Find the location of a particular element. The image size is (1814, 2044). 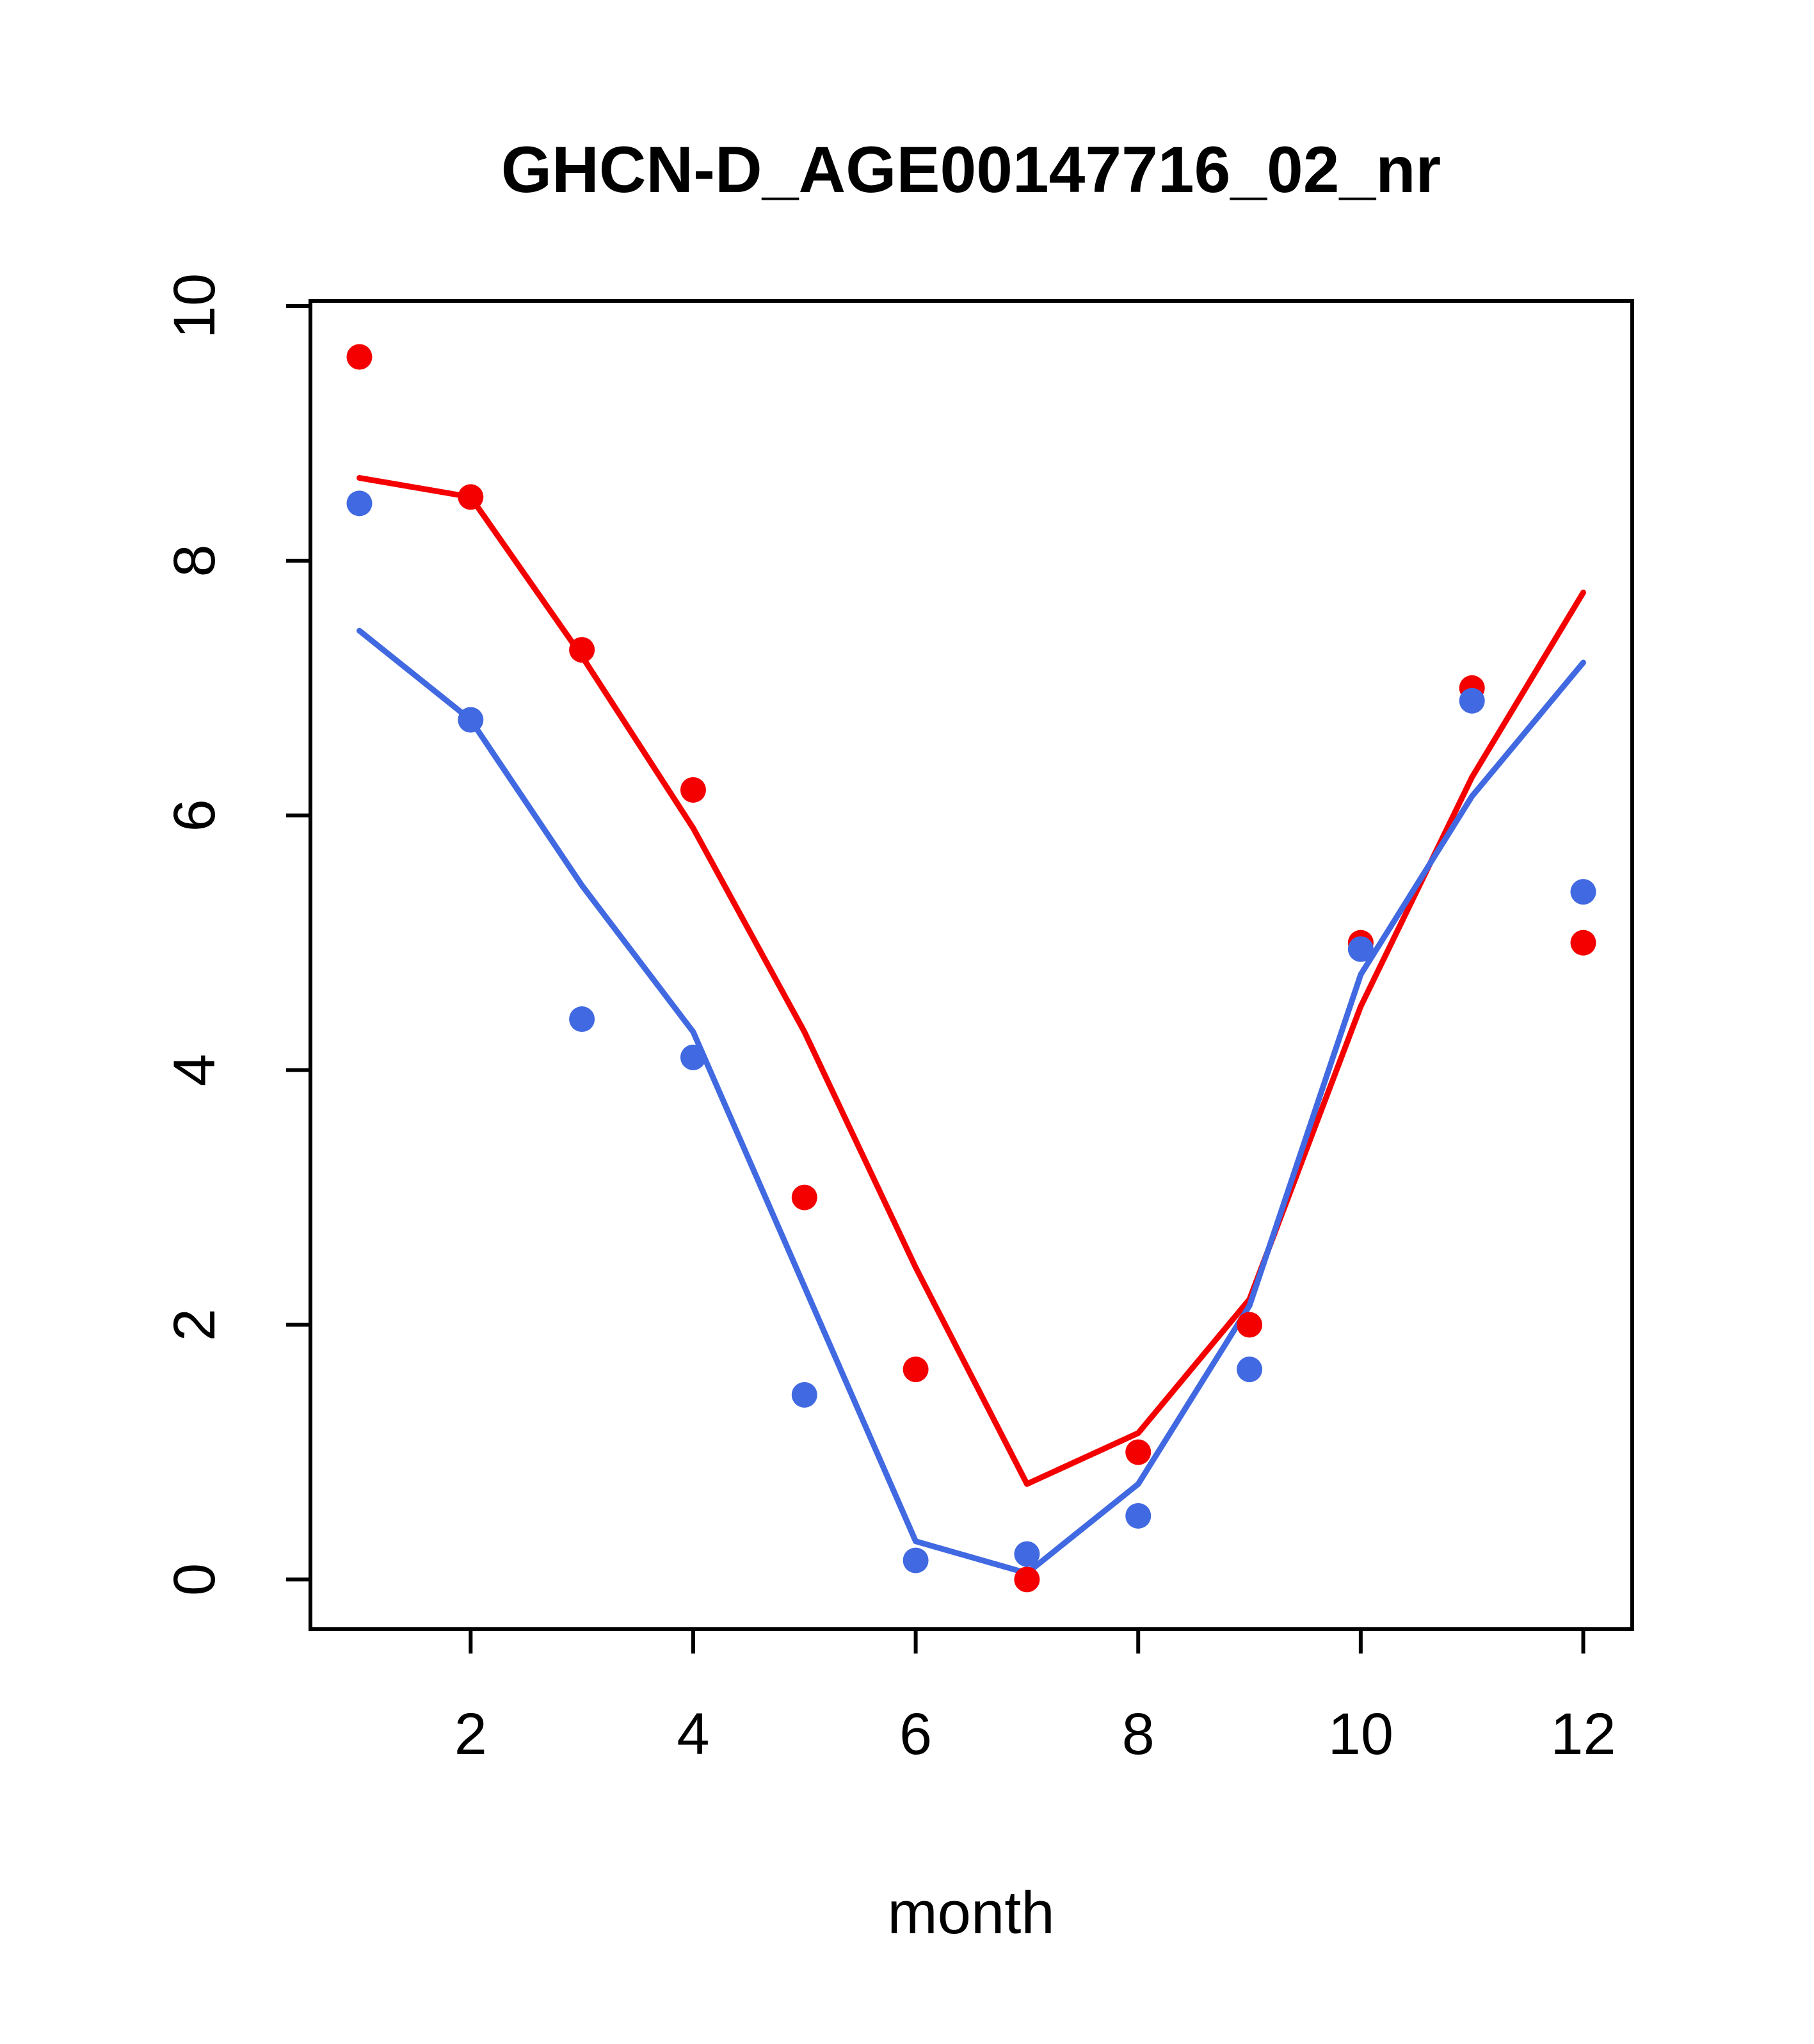

x-tick-label: 6 is located at coordinates (915, 1734).